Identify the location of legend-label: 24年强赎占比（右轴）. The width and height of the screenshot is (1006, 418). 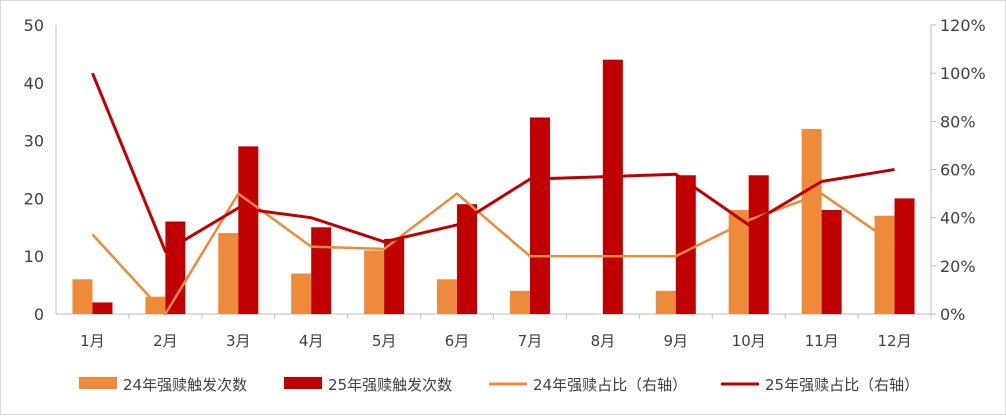
(610, 385).